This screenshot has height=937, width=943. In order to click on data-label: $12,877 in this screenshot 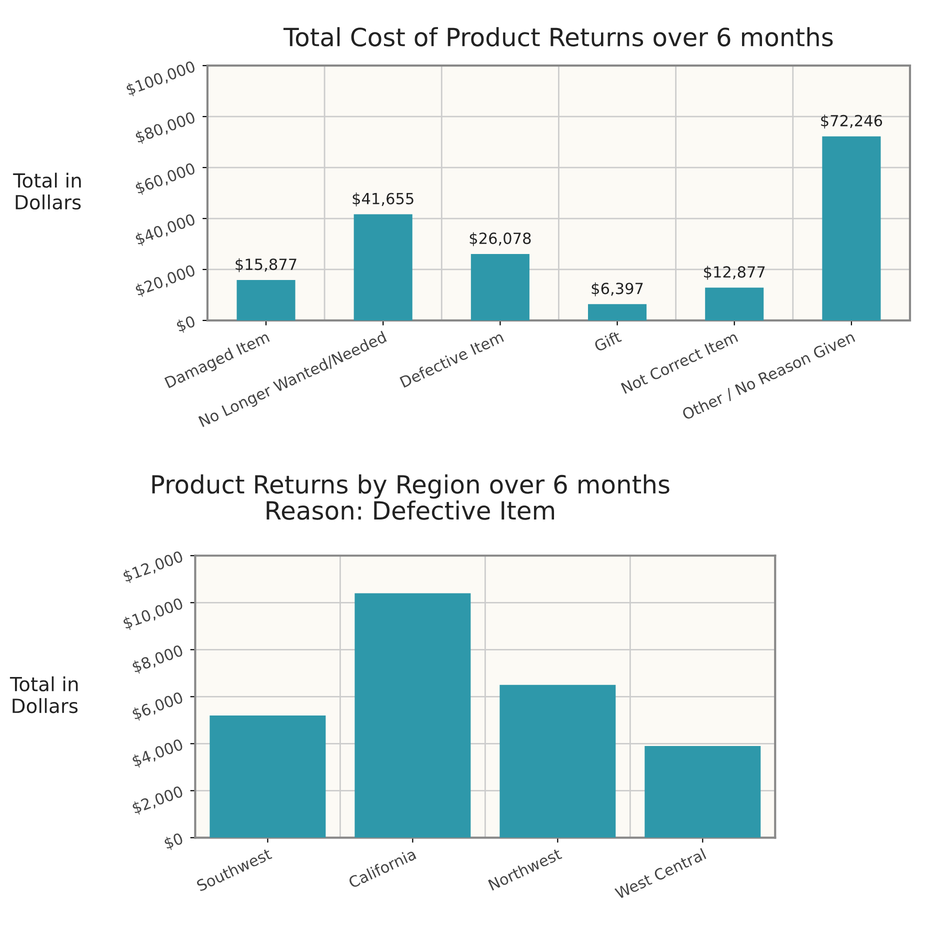, I will do `click(734, 273)`.